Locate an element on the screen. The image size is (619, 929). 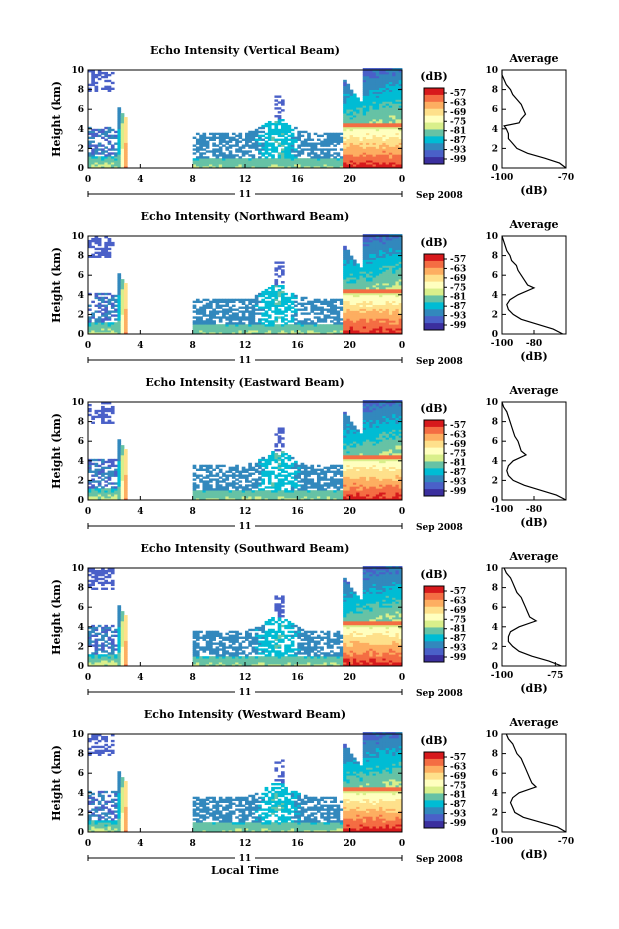
colorbar-swatch is located at coordinates (434, 92).